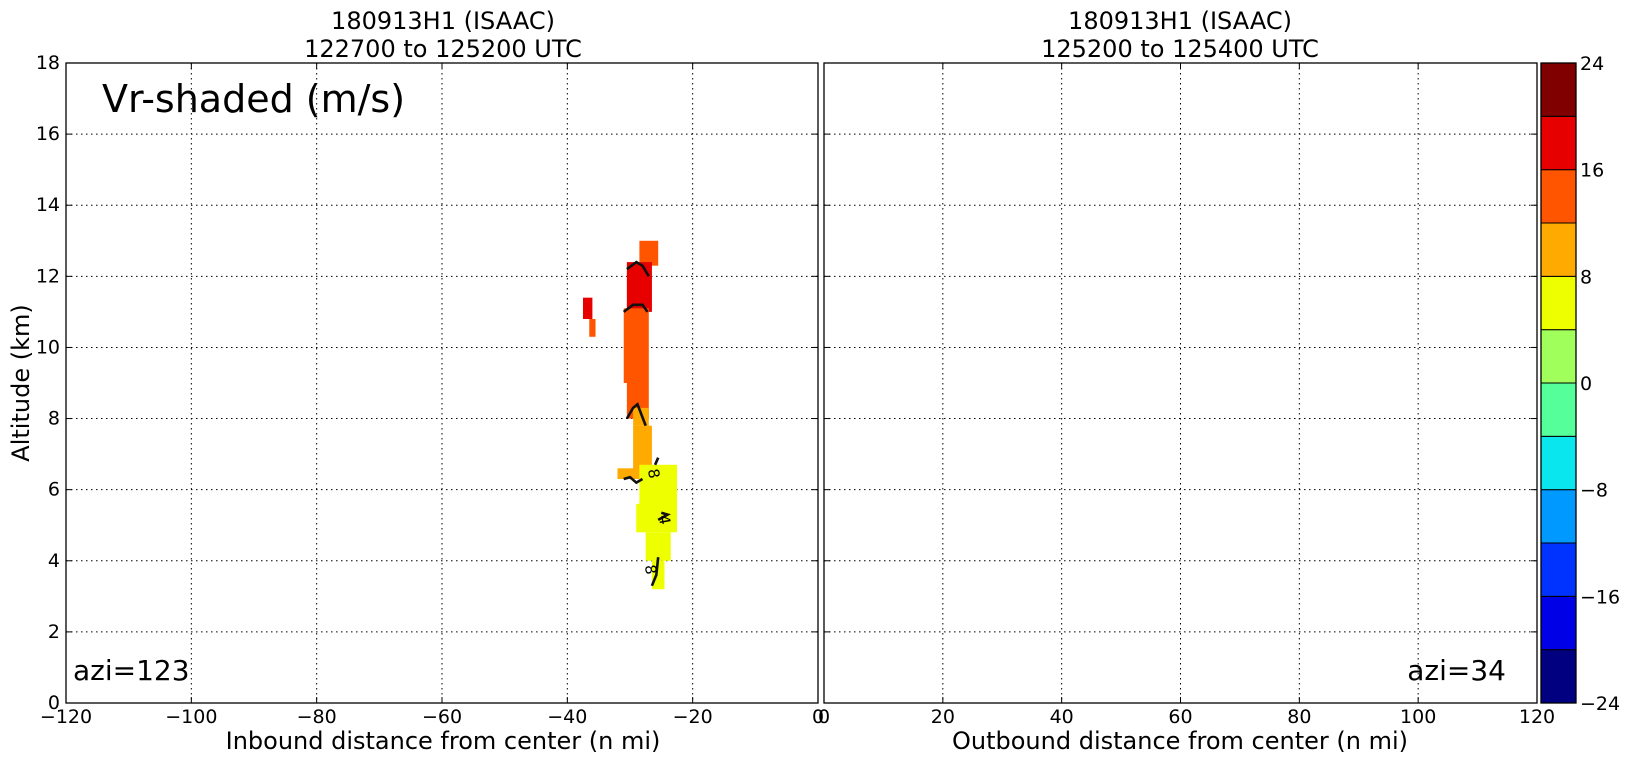 This screenshot has width=1630, height=762. I want to click on left-y-tick-label: 16, so click(48, 134).